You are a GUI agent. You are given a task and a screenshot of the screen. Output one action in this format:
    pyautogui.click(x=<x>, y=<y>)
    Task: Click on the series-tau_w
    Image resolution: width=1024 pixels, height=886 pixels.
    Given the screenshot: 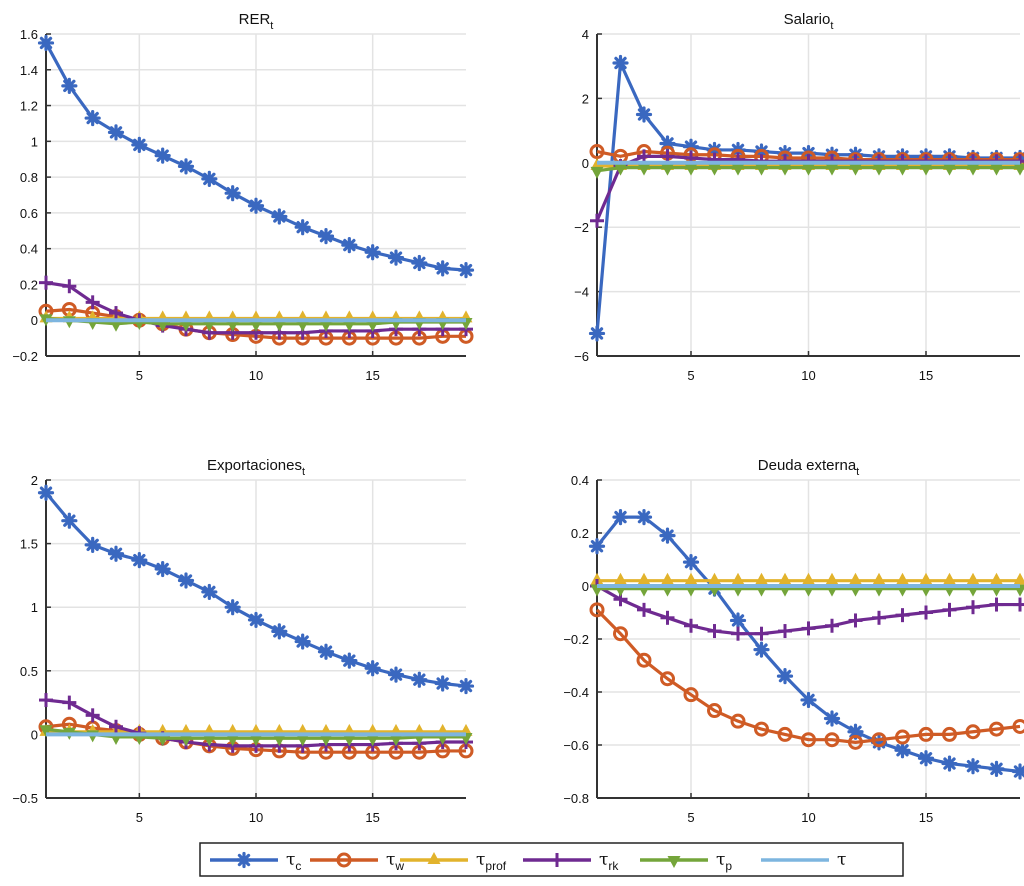 What is the action you would take?
    pyautogui.click(x=806, y=676)
    